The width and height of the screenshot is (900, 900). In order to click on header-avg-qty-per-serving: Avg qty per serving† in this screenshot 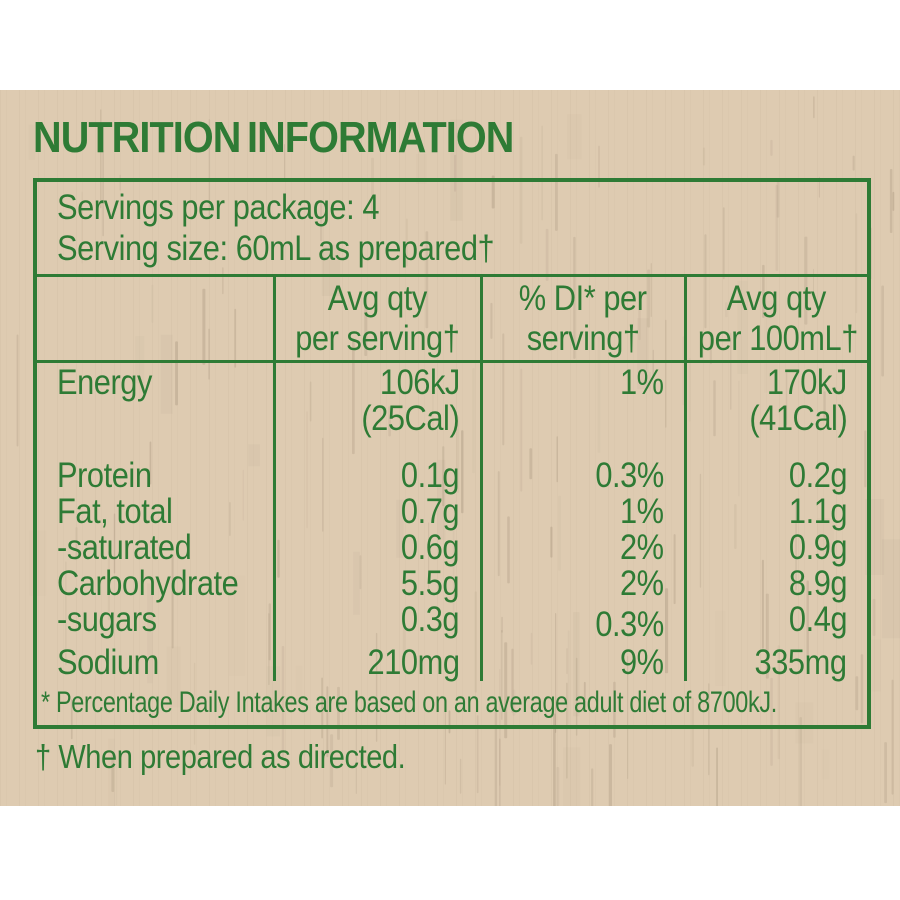, I will do `click(377, 318)`.